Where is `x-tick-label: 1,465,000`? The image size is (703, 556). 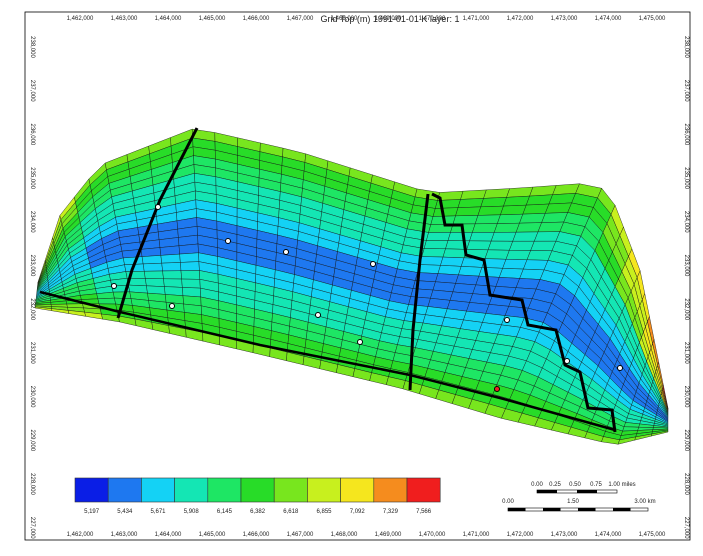
x-tick-label: 1,465,000 is located at coordinates (212, 19).